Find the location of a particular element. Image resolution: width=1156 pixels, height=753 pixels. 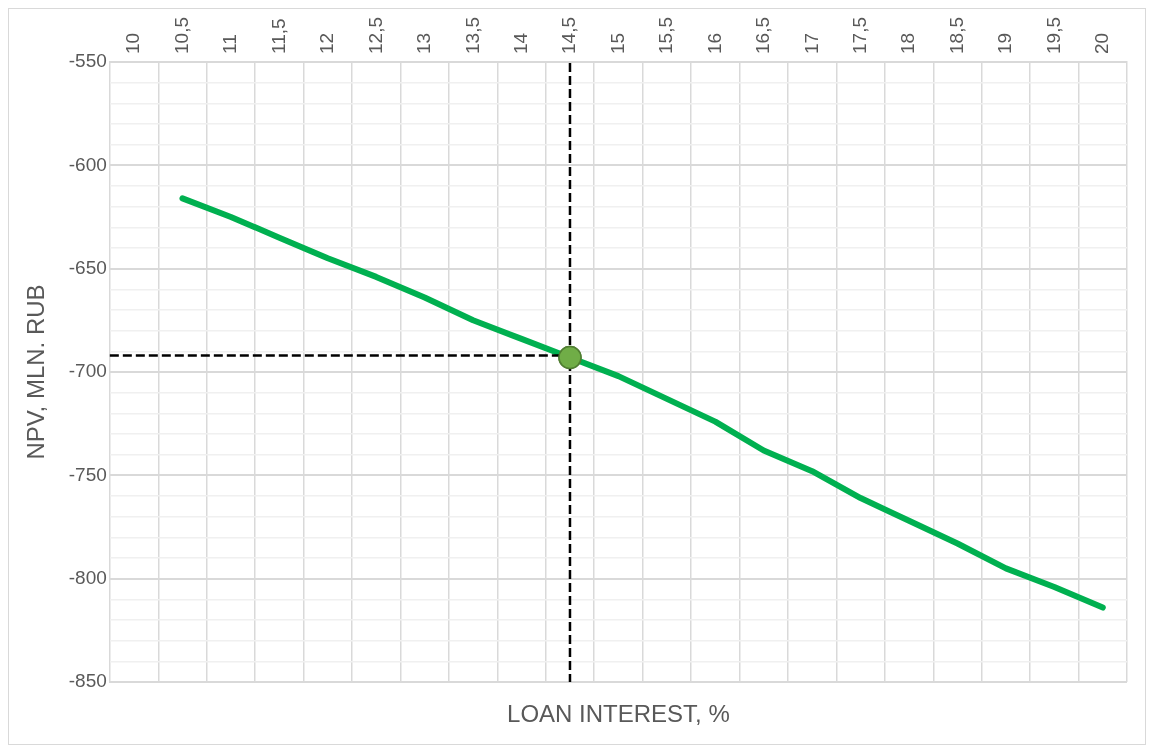

y-axis-title: NPV, MLN. RUB is located at coordinates (36, 372).